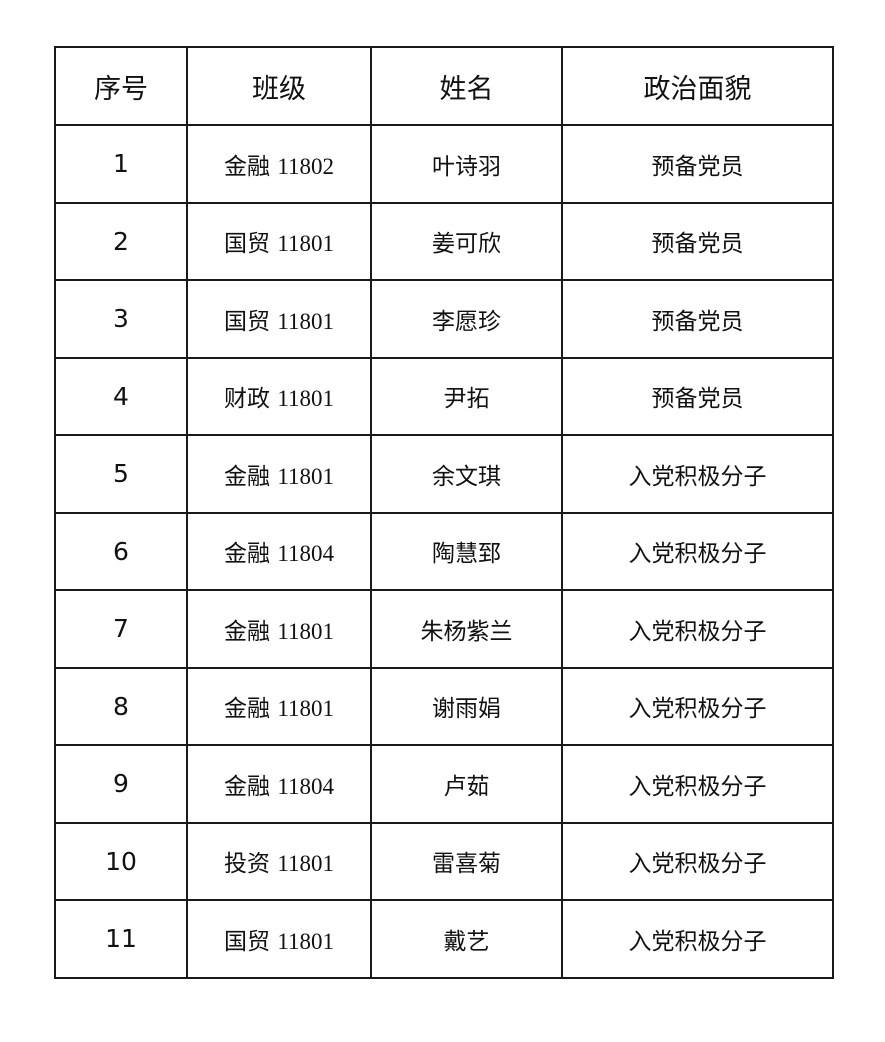 The width and height of the screenshot is (885, 1042). I want to click on cell-name: 余文琪, so click(466, 474).